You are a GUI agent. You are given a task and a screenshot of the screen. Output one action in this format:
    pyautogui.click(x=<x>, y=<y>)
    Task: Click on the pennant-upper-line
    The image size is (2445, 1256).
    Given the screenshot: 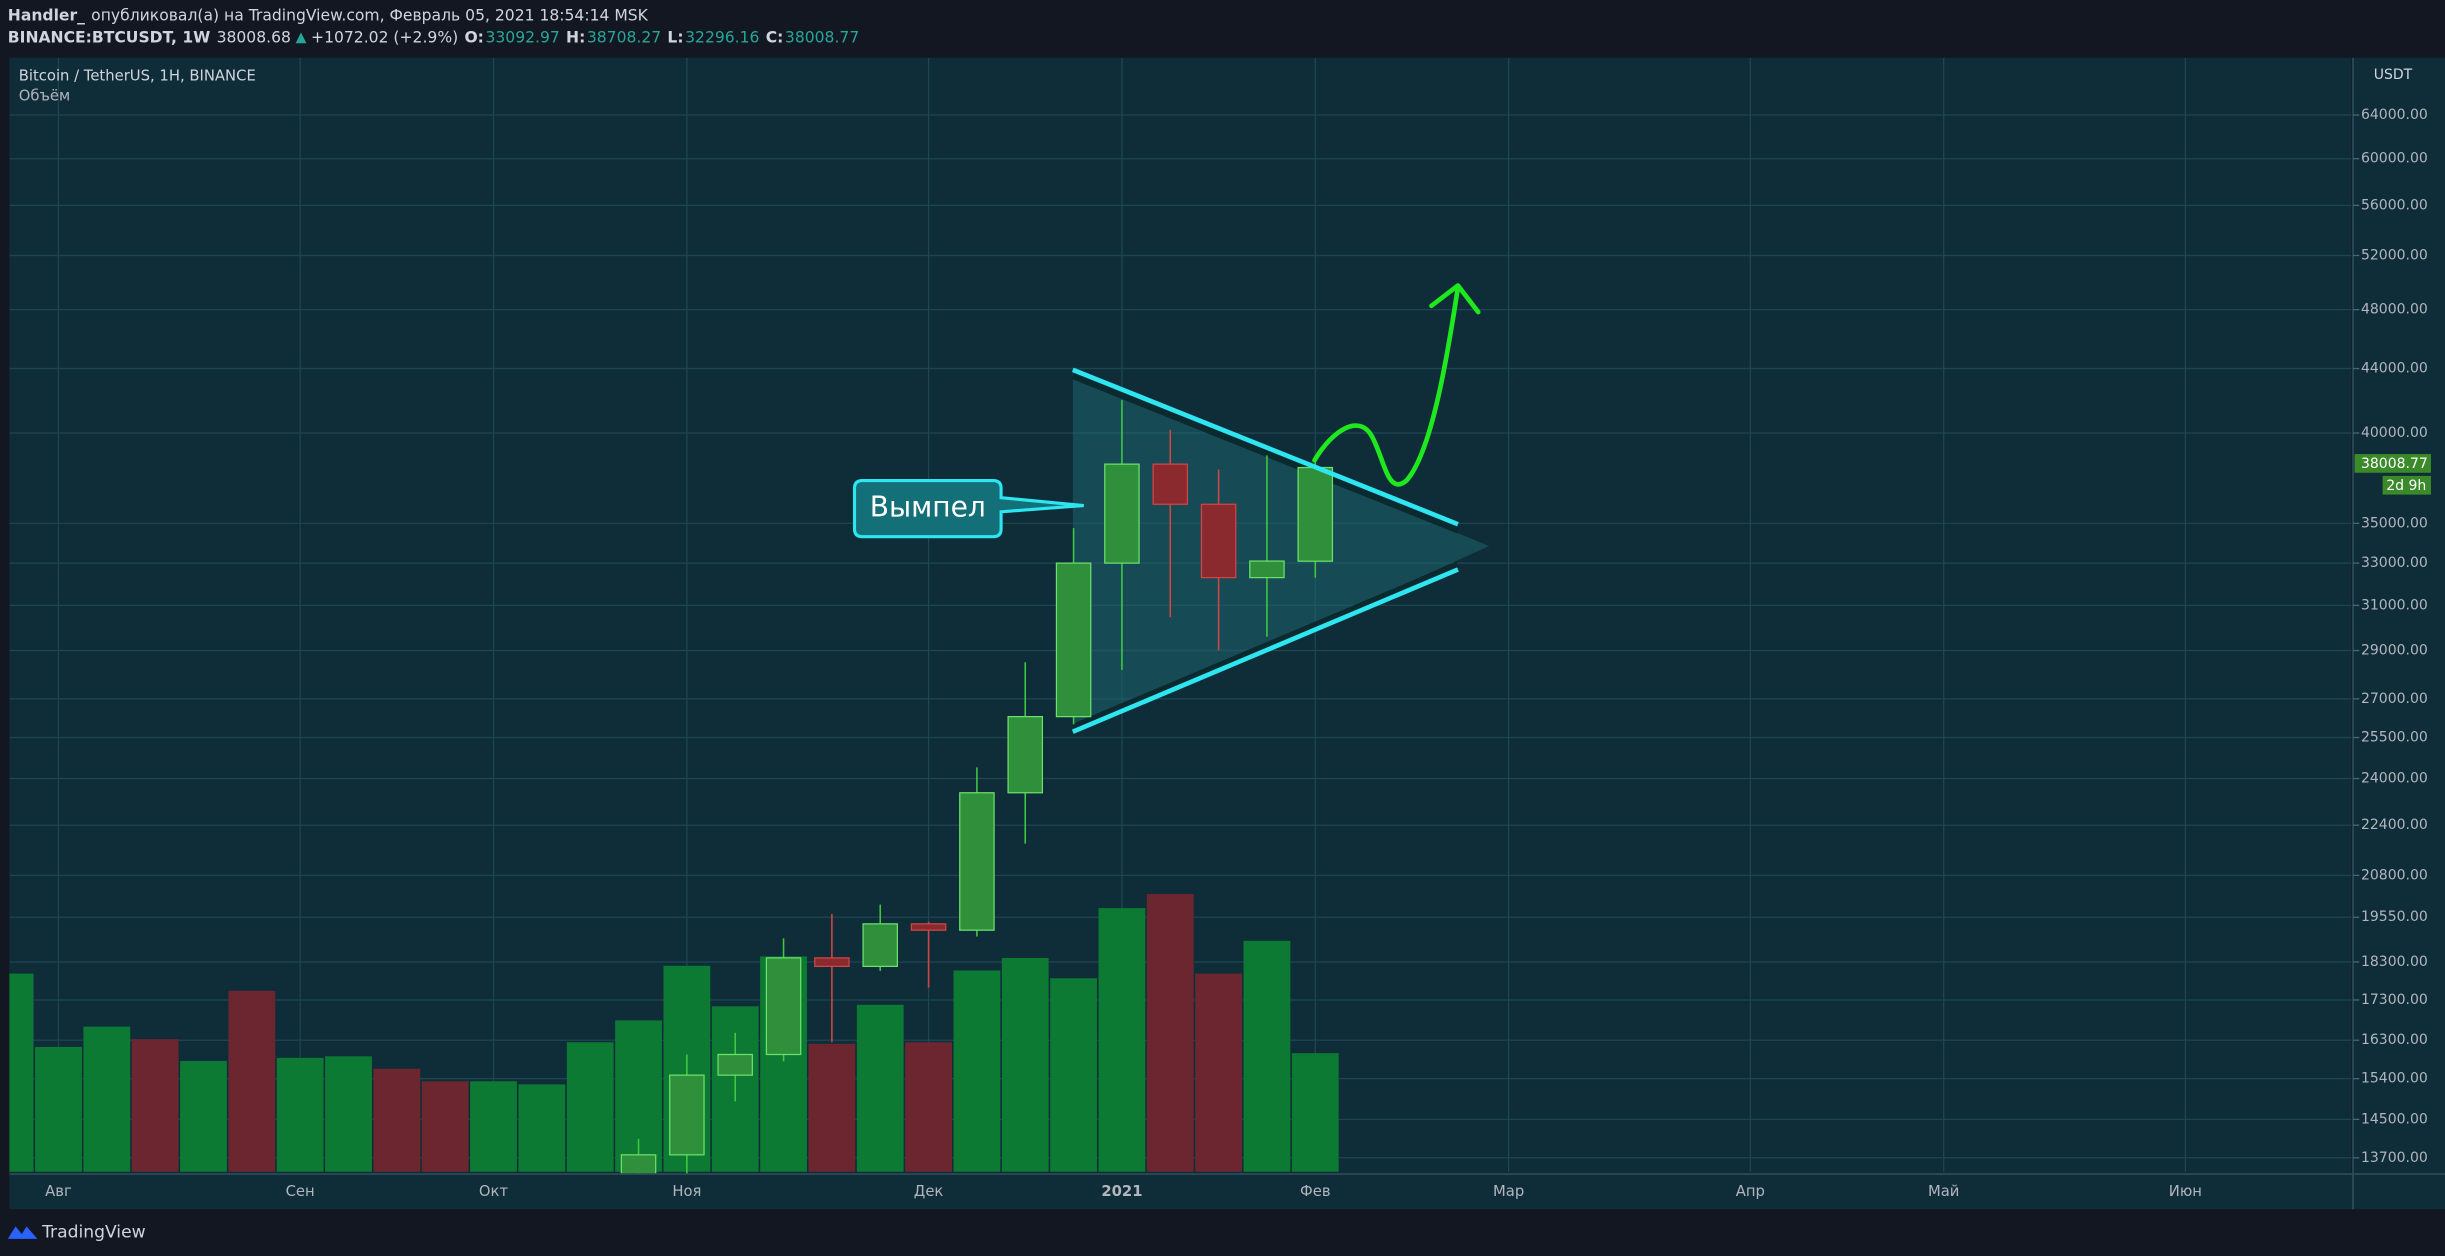 What is the action you would take?
    pyautogui.click(x=1265, y=447)
    